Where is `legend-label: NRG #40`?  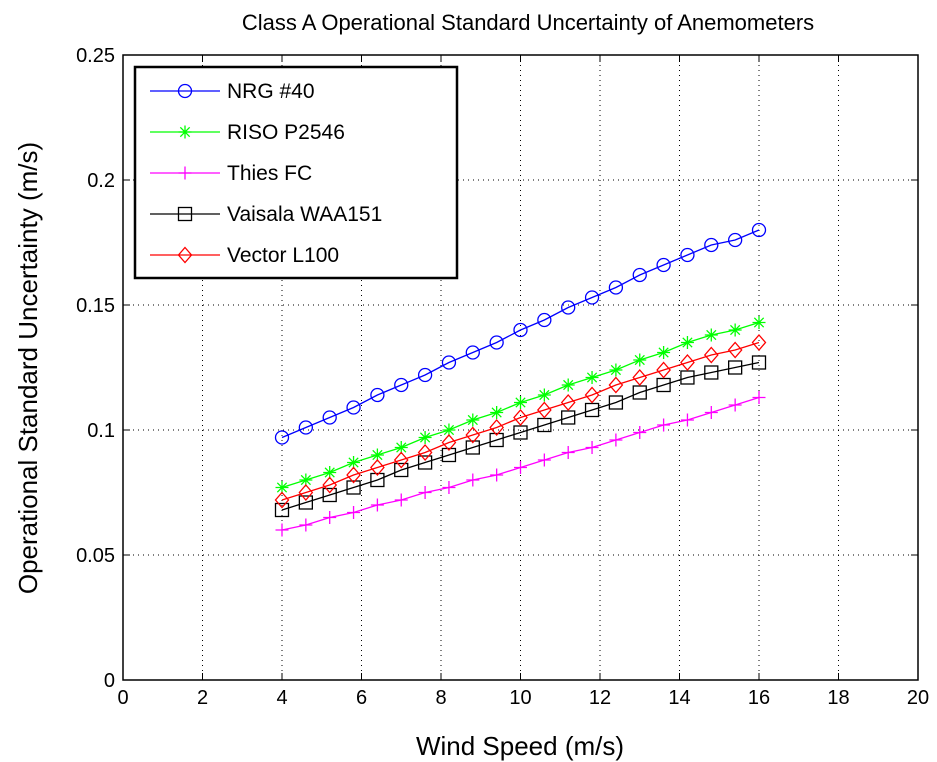
legend-label: NRG #40 is located at coordinates (271, 91).